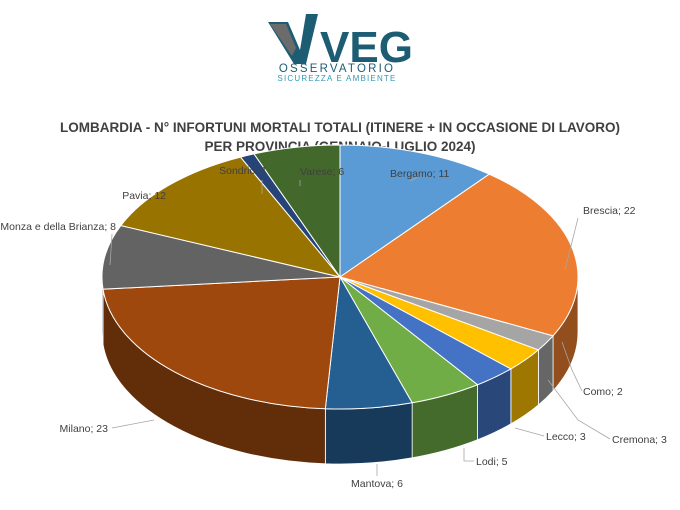  Describe the element at coordinates (111, 249) in the screenshot. I see `leader-line-monza-e-della-brianza` at that location.